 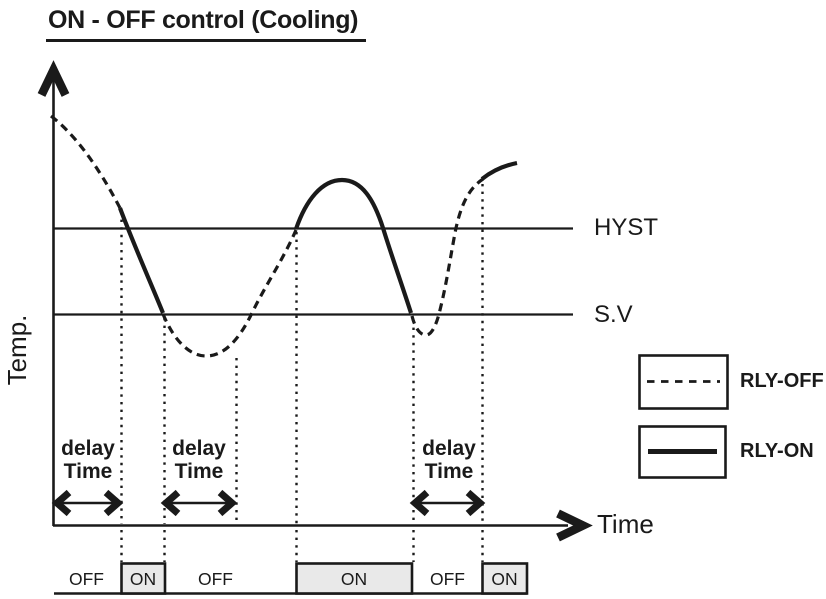 I want to click on relay-strip, so click(x=291, y=578).